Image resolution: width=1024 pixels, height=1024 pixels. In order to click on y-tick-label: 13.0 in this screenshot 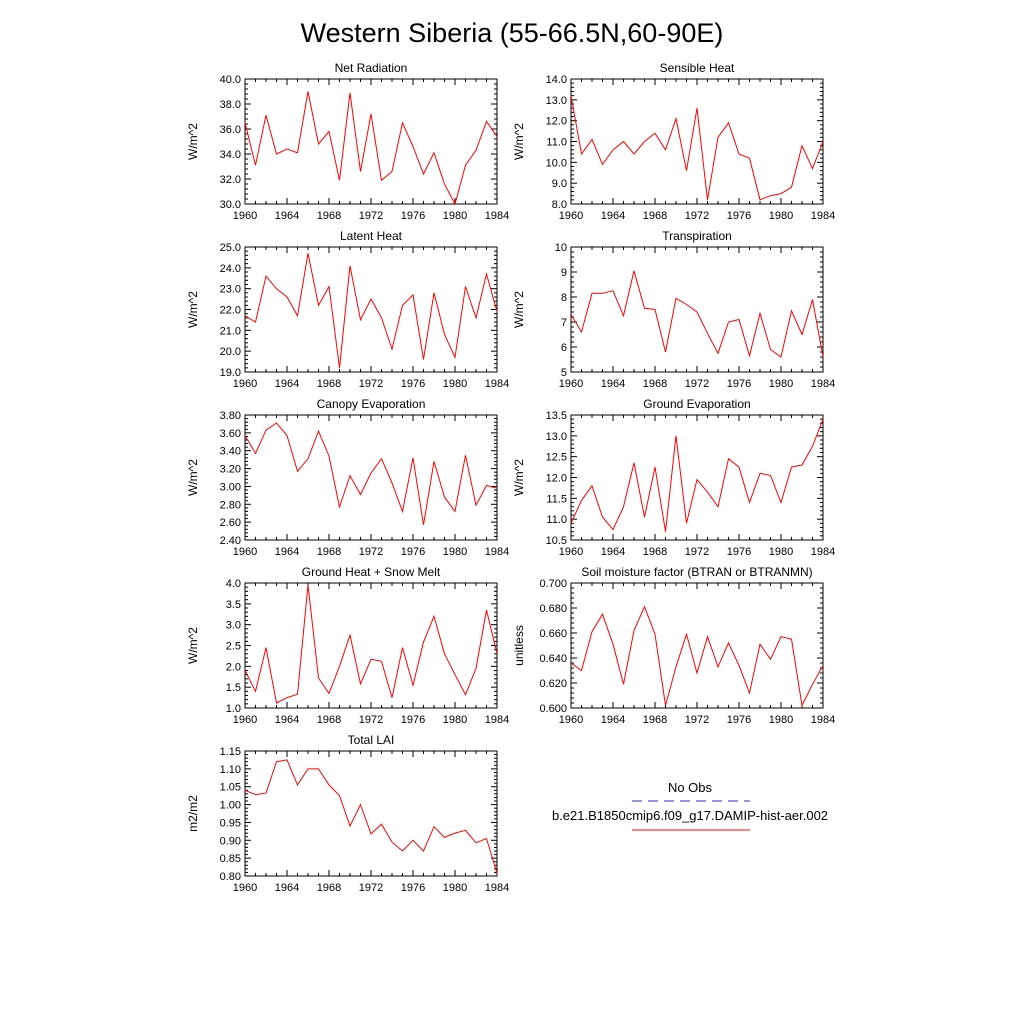, I will do `click(556, 101)`.